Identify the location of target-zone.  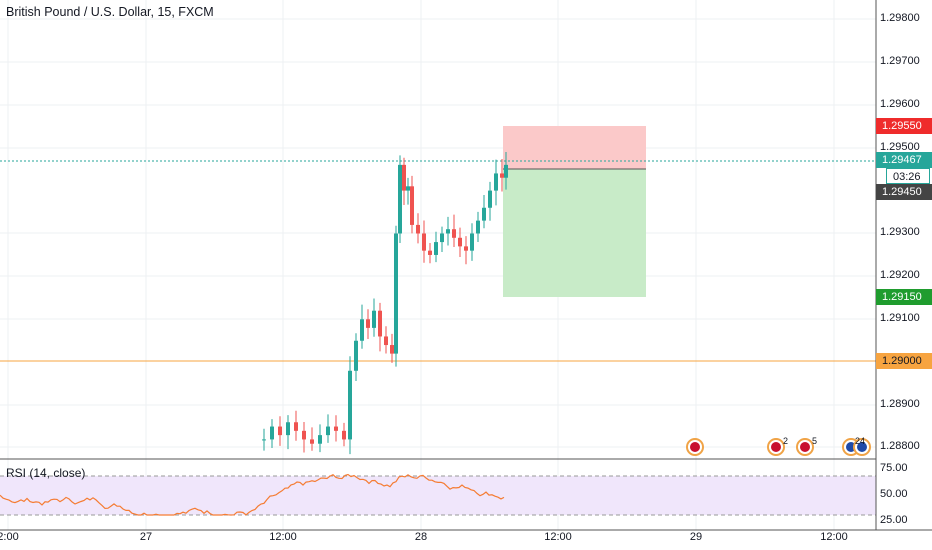
(574, 233).